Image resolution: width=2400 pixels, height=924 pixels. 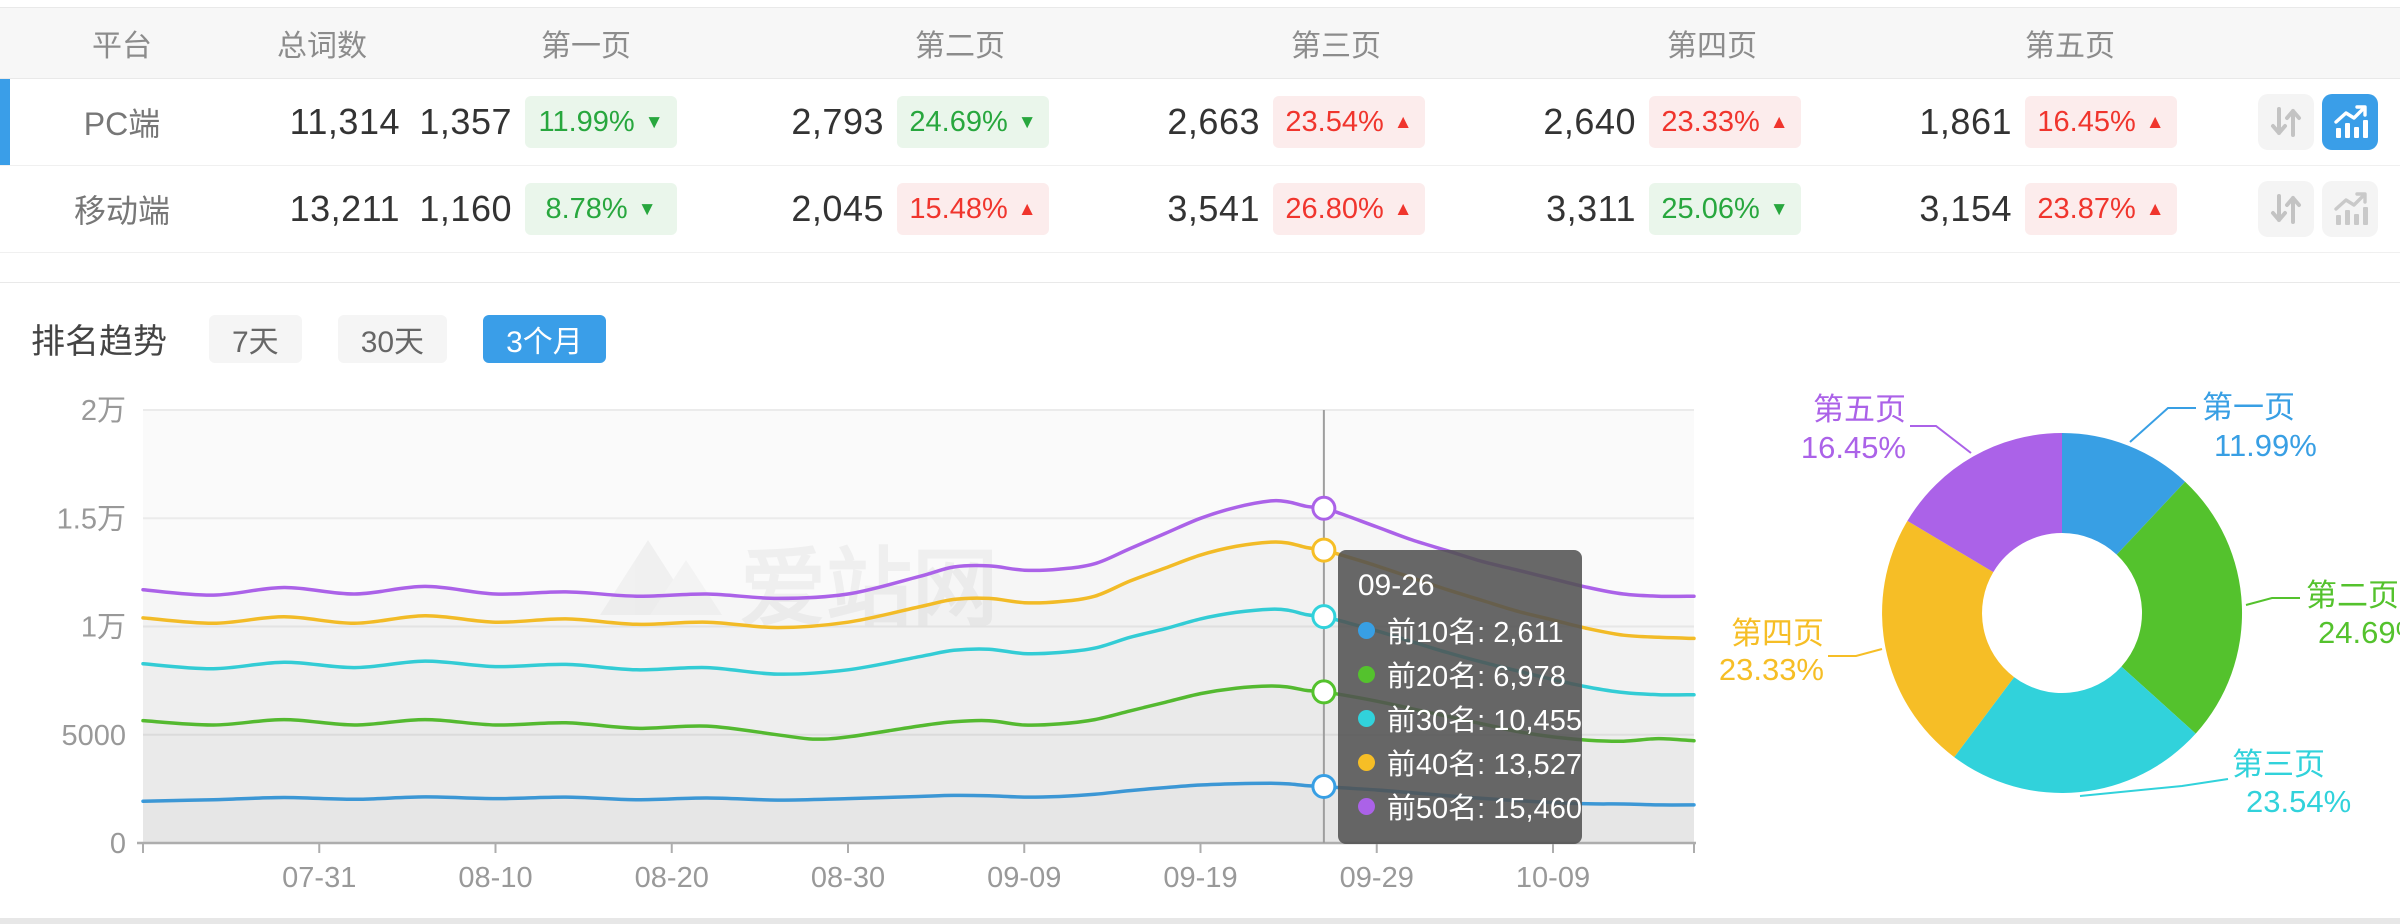 What do you see at coordinates (93, 736) in the screenshot?
I see `y-axis-label: 5000` at bounding box center [93, 736].